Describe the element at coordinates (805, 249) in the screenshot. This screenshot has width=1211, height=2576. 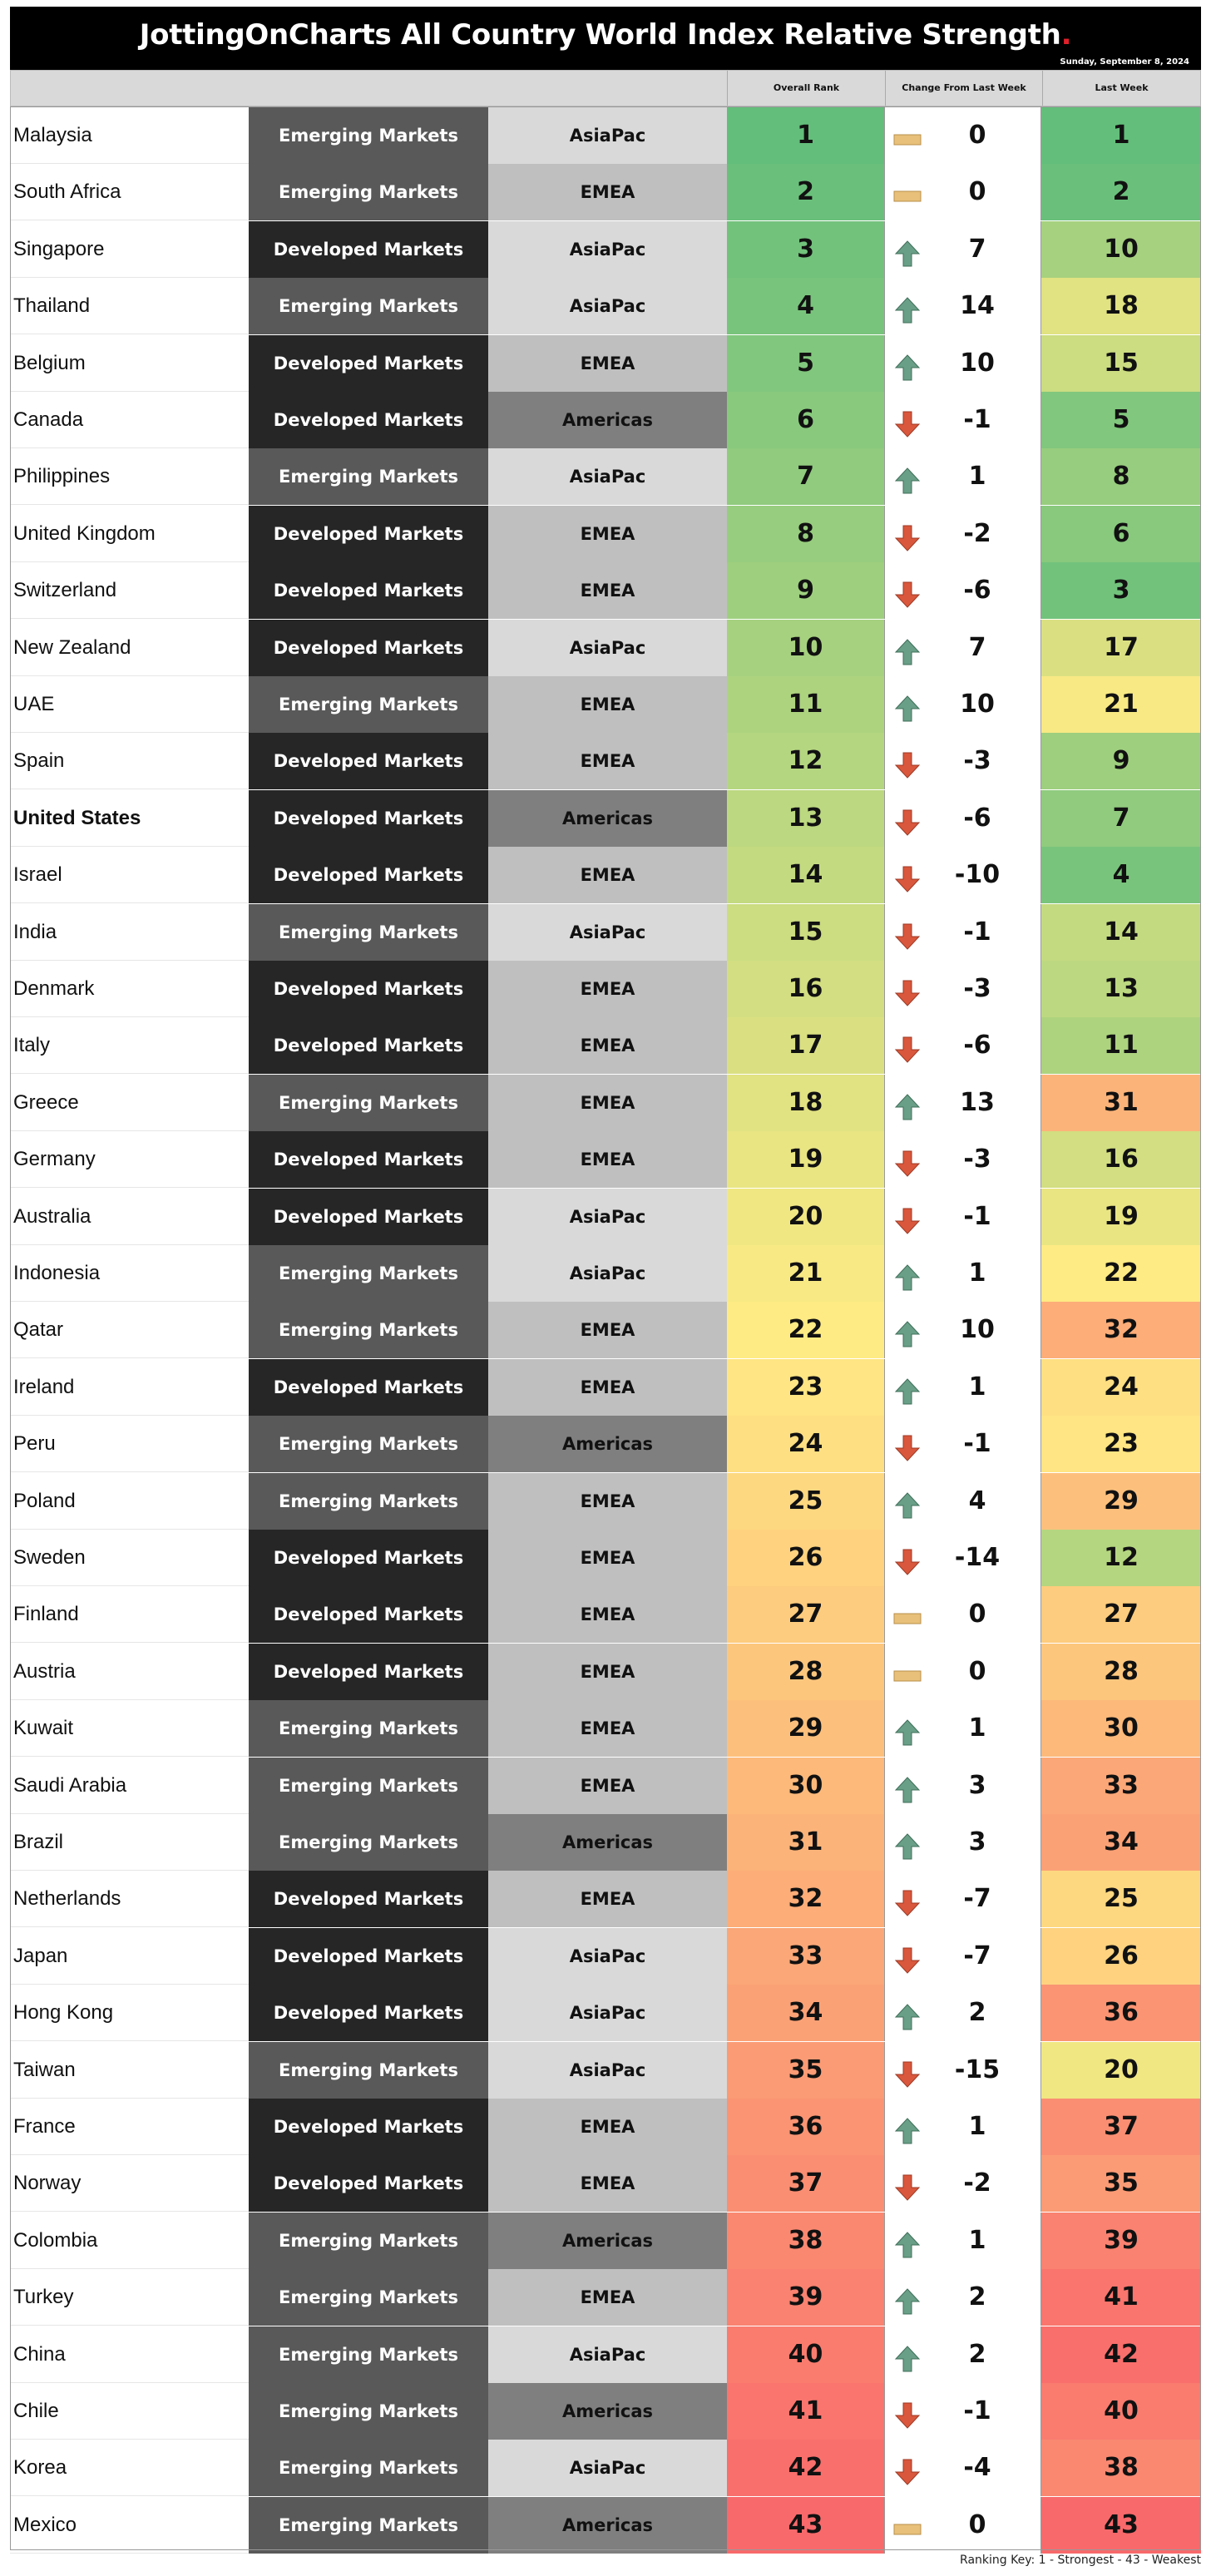
I see `overall-rank-cell: 3` at that location.